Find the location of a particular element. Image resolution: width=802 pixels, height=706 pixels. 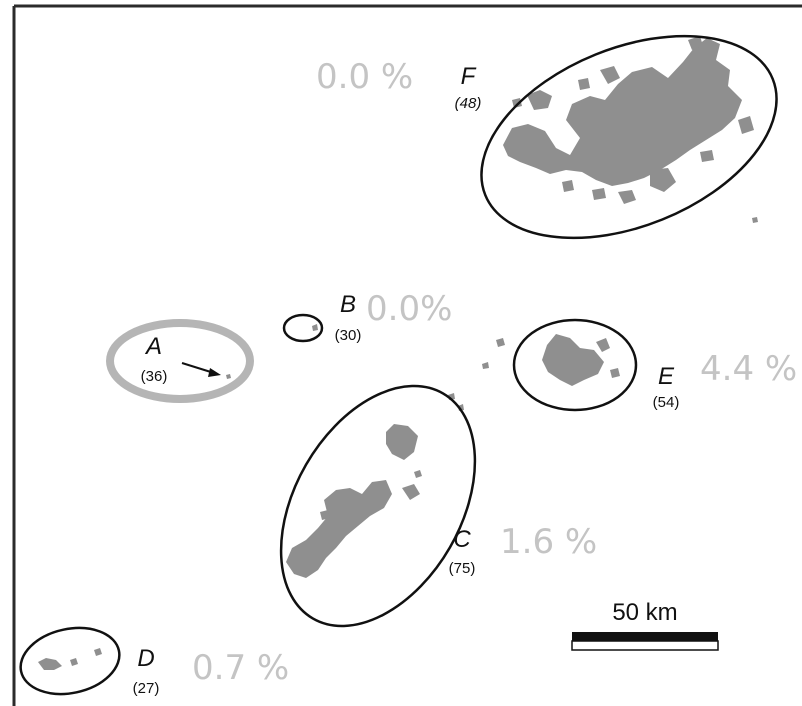

region-a-arrow is located at coordinates (198, 368).